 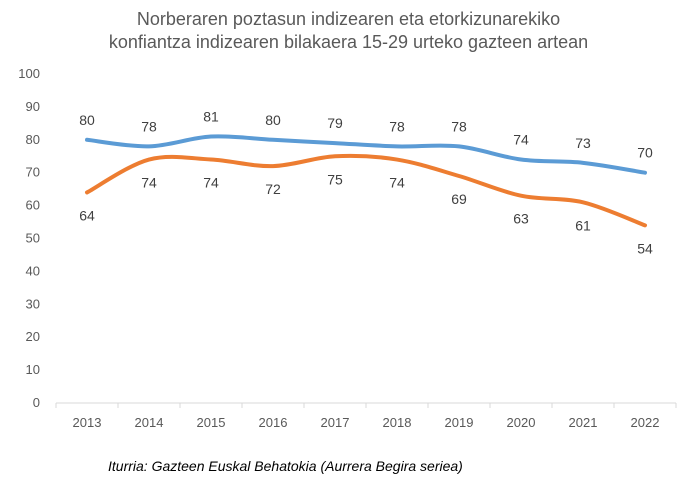 What do you see at coordinates (33, 303) in the screenshot?
I see `y-tick-label: 30` at bounding box center [33, 303].